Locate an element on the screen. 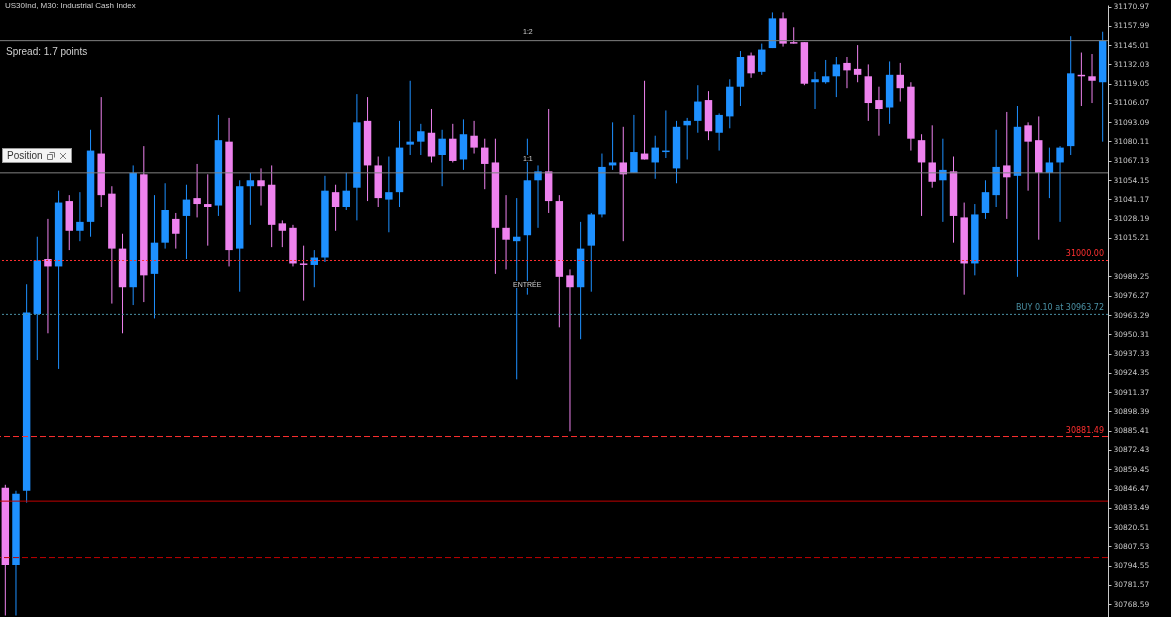  chart-title: US30Ind, M30: Industrial Cash Index is located at coordinates (70, 5).